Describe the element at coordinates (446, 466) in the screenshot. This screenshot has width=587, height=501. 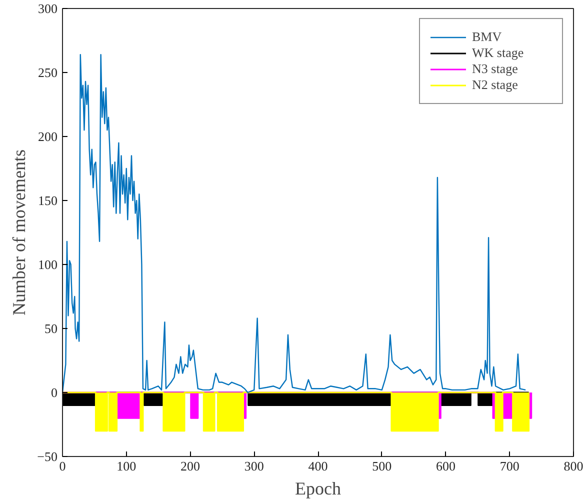
I see `x-tick-label: 600` at that location.